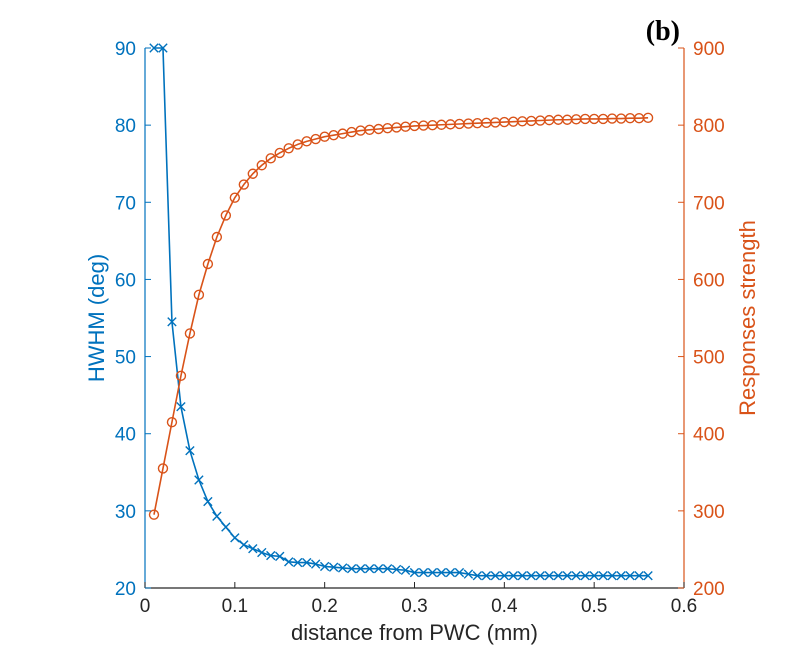 The width and height of the screenshot is (803, 664). I want to click on panel-label: (b), so click(663, 31).